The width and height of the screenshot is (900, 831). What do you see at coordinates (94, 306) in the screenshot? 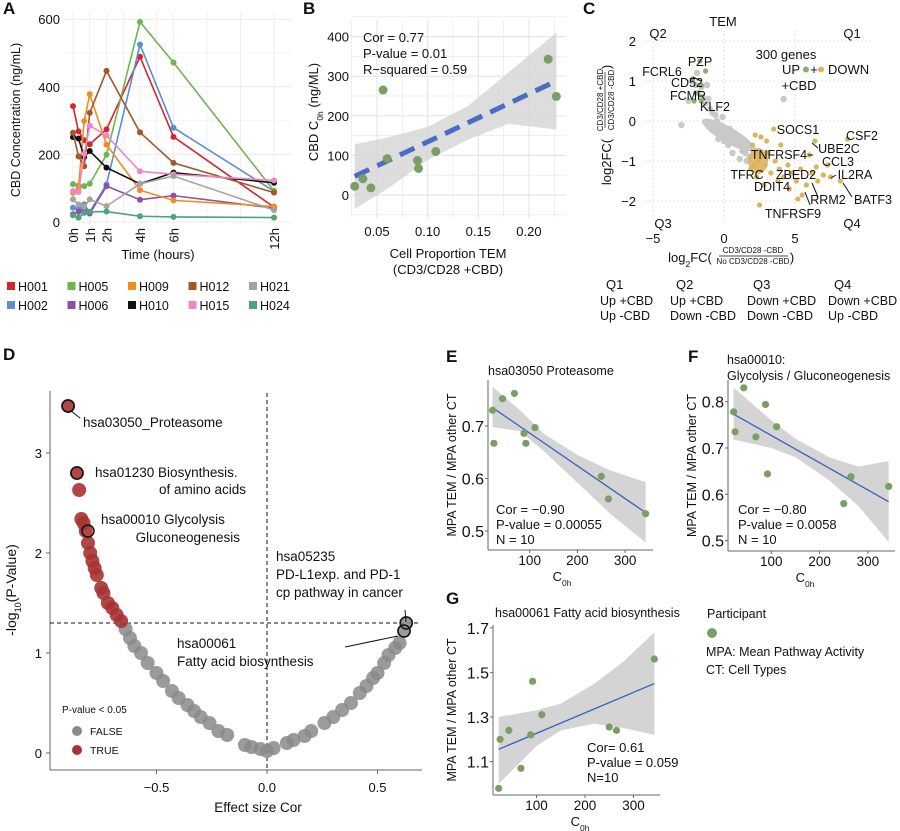
I see `legend-label: H006` at bounding box center [94, 306].